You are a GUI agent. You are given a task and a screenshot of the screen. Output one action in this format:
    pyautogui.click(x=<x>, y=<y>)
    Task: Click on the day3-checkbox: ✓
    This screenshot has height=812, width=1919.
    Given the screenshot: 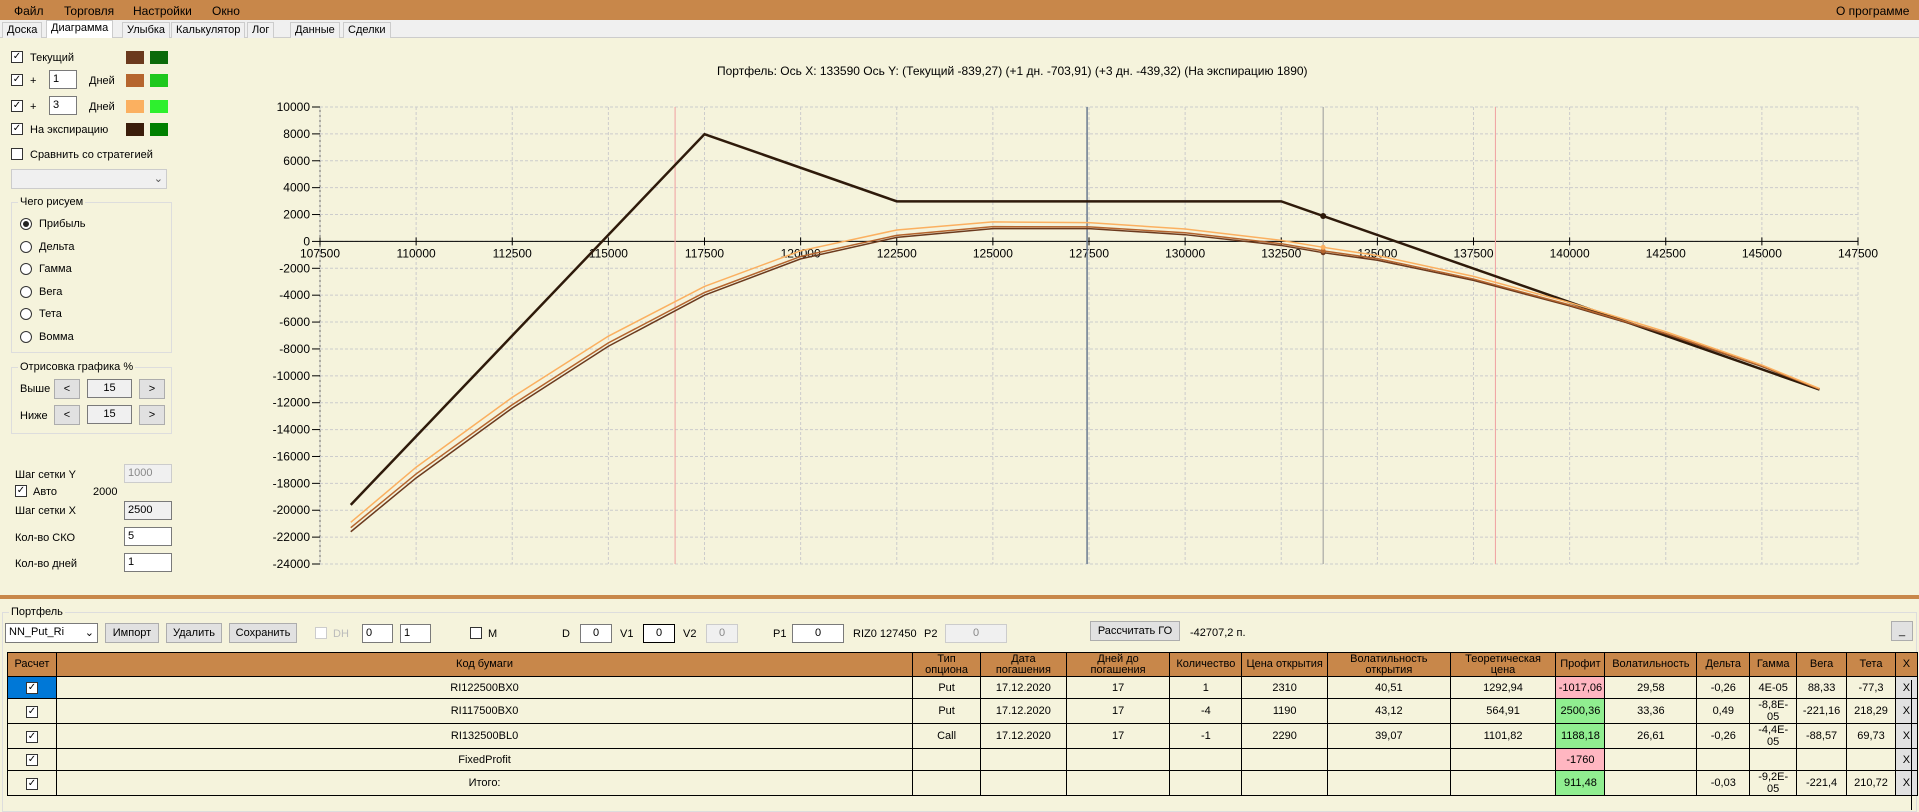 What is the action you would take?
    pyautogui.click(x=17, y=106)
    